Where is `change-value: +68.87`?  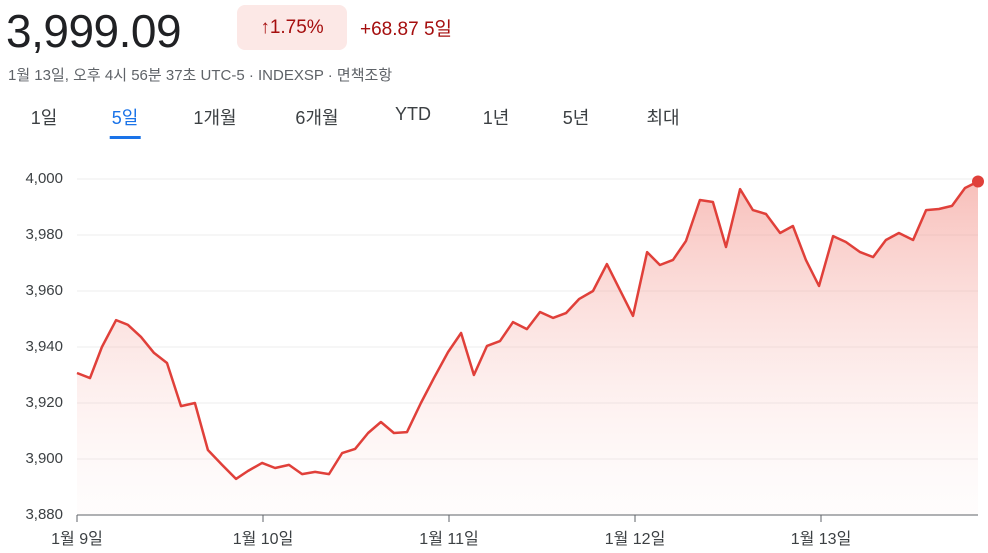
change-value: +68.87 is located at coordinates (389, 29).